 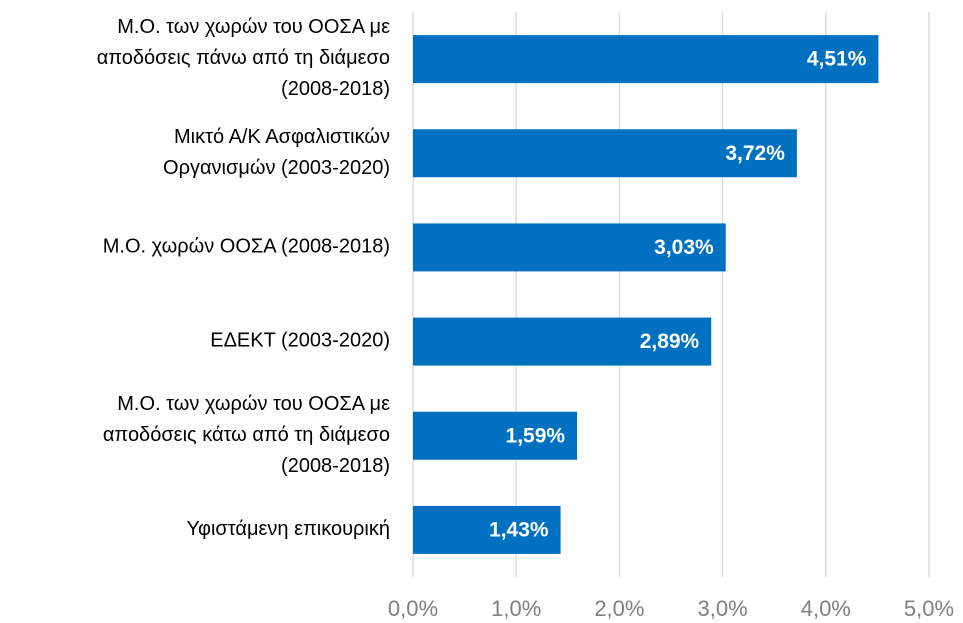 What do you see at coordinates (826, 608) in the screenshot?
I see `x-tick-label: 4,0%` at bounding box center [826, 608].